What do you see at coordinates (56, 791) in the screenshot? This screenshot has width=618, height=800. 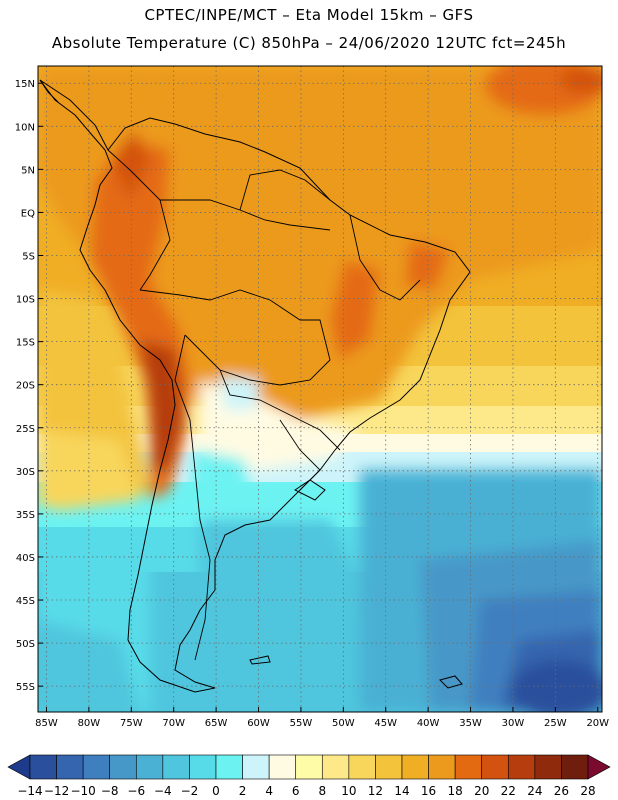 I see `colorbar-label: −12` at bounding box center [56, 791].